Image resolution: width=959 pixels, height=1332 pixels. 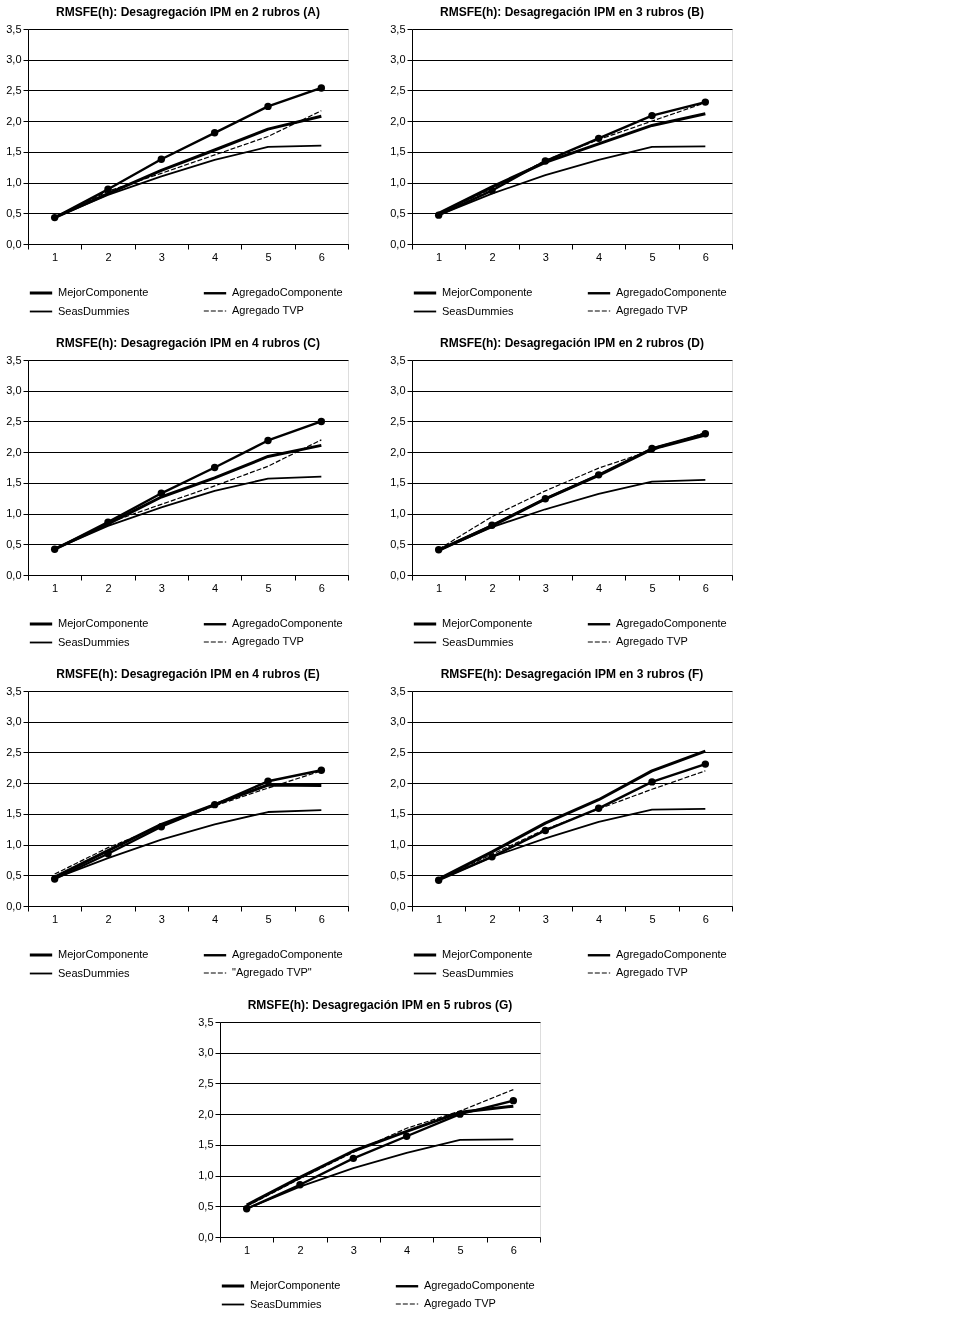 What do you see at coordinates (380, 1005) in the screenshot?
I see `chart-title: RMSFE(h): Desagregación IPM en 5 rubros (G)` at bounding box center [380, 1005].